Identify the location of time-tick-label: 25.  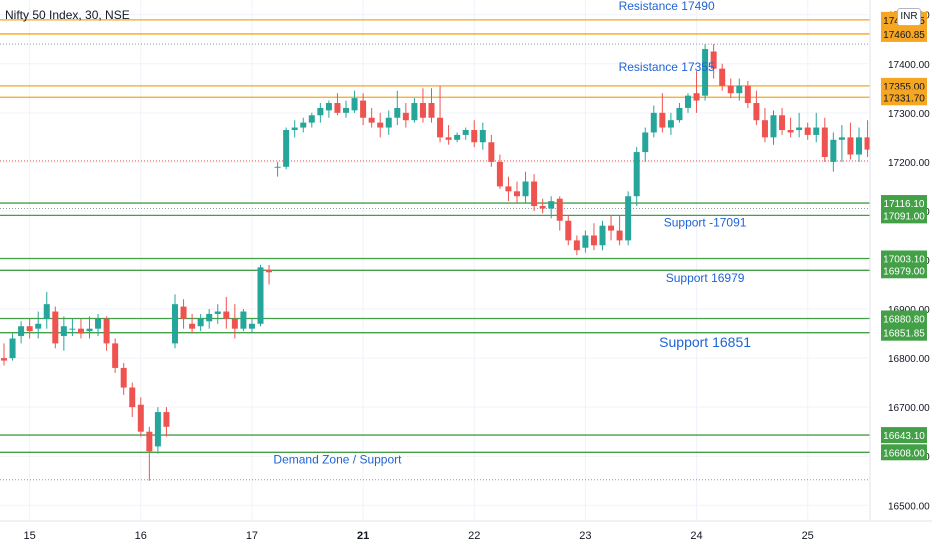
(808, 536).